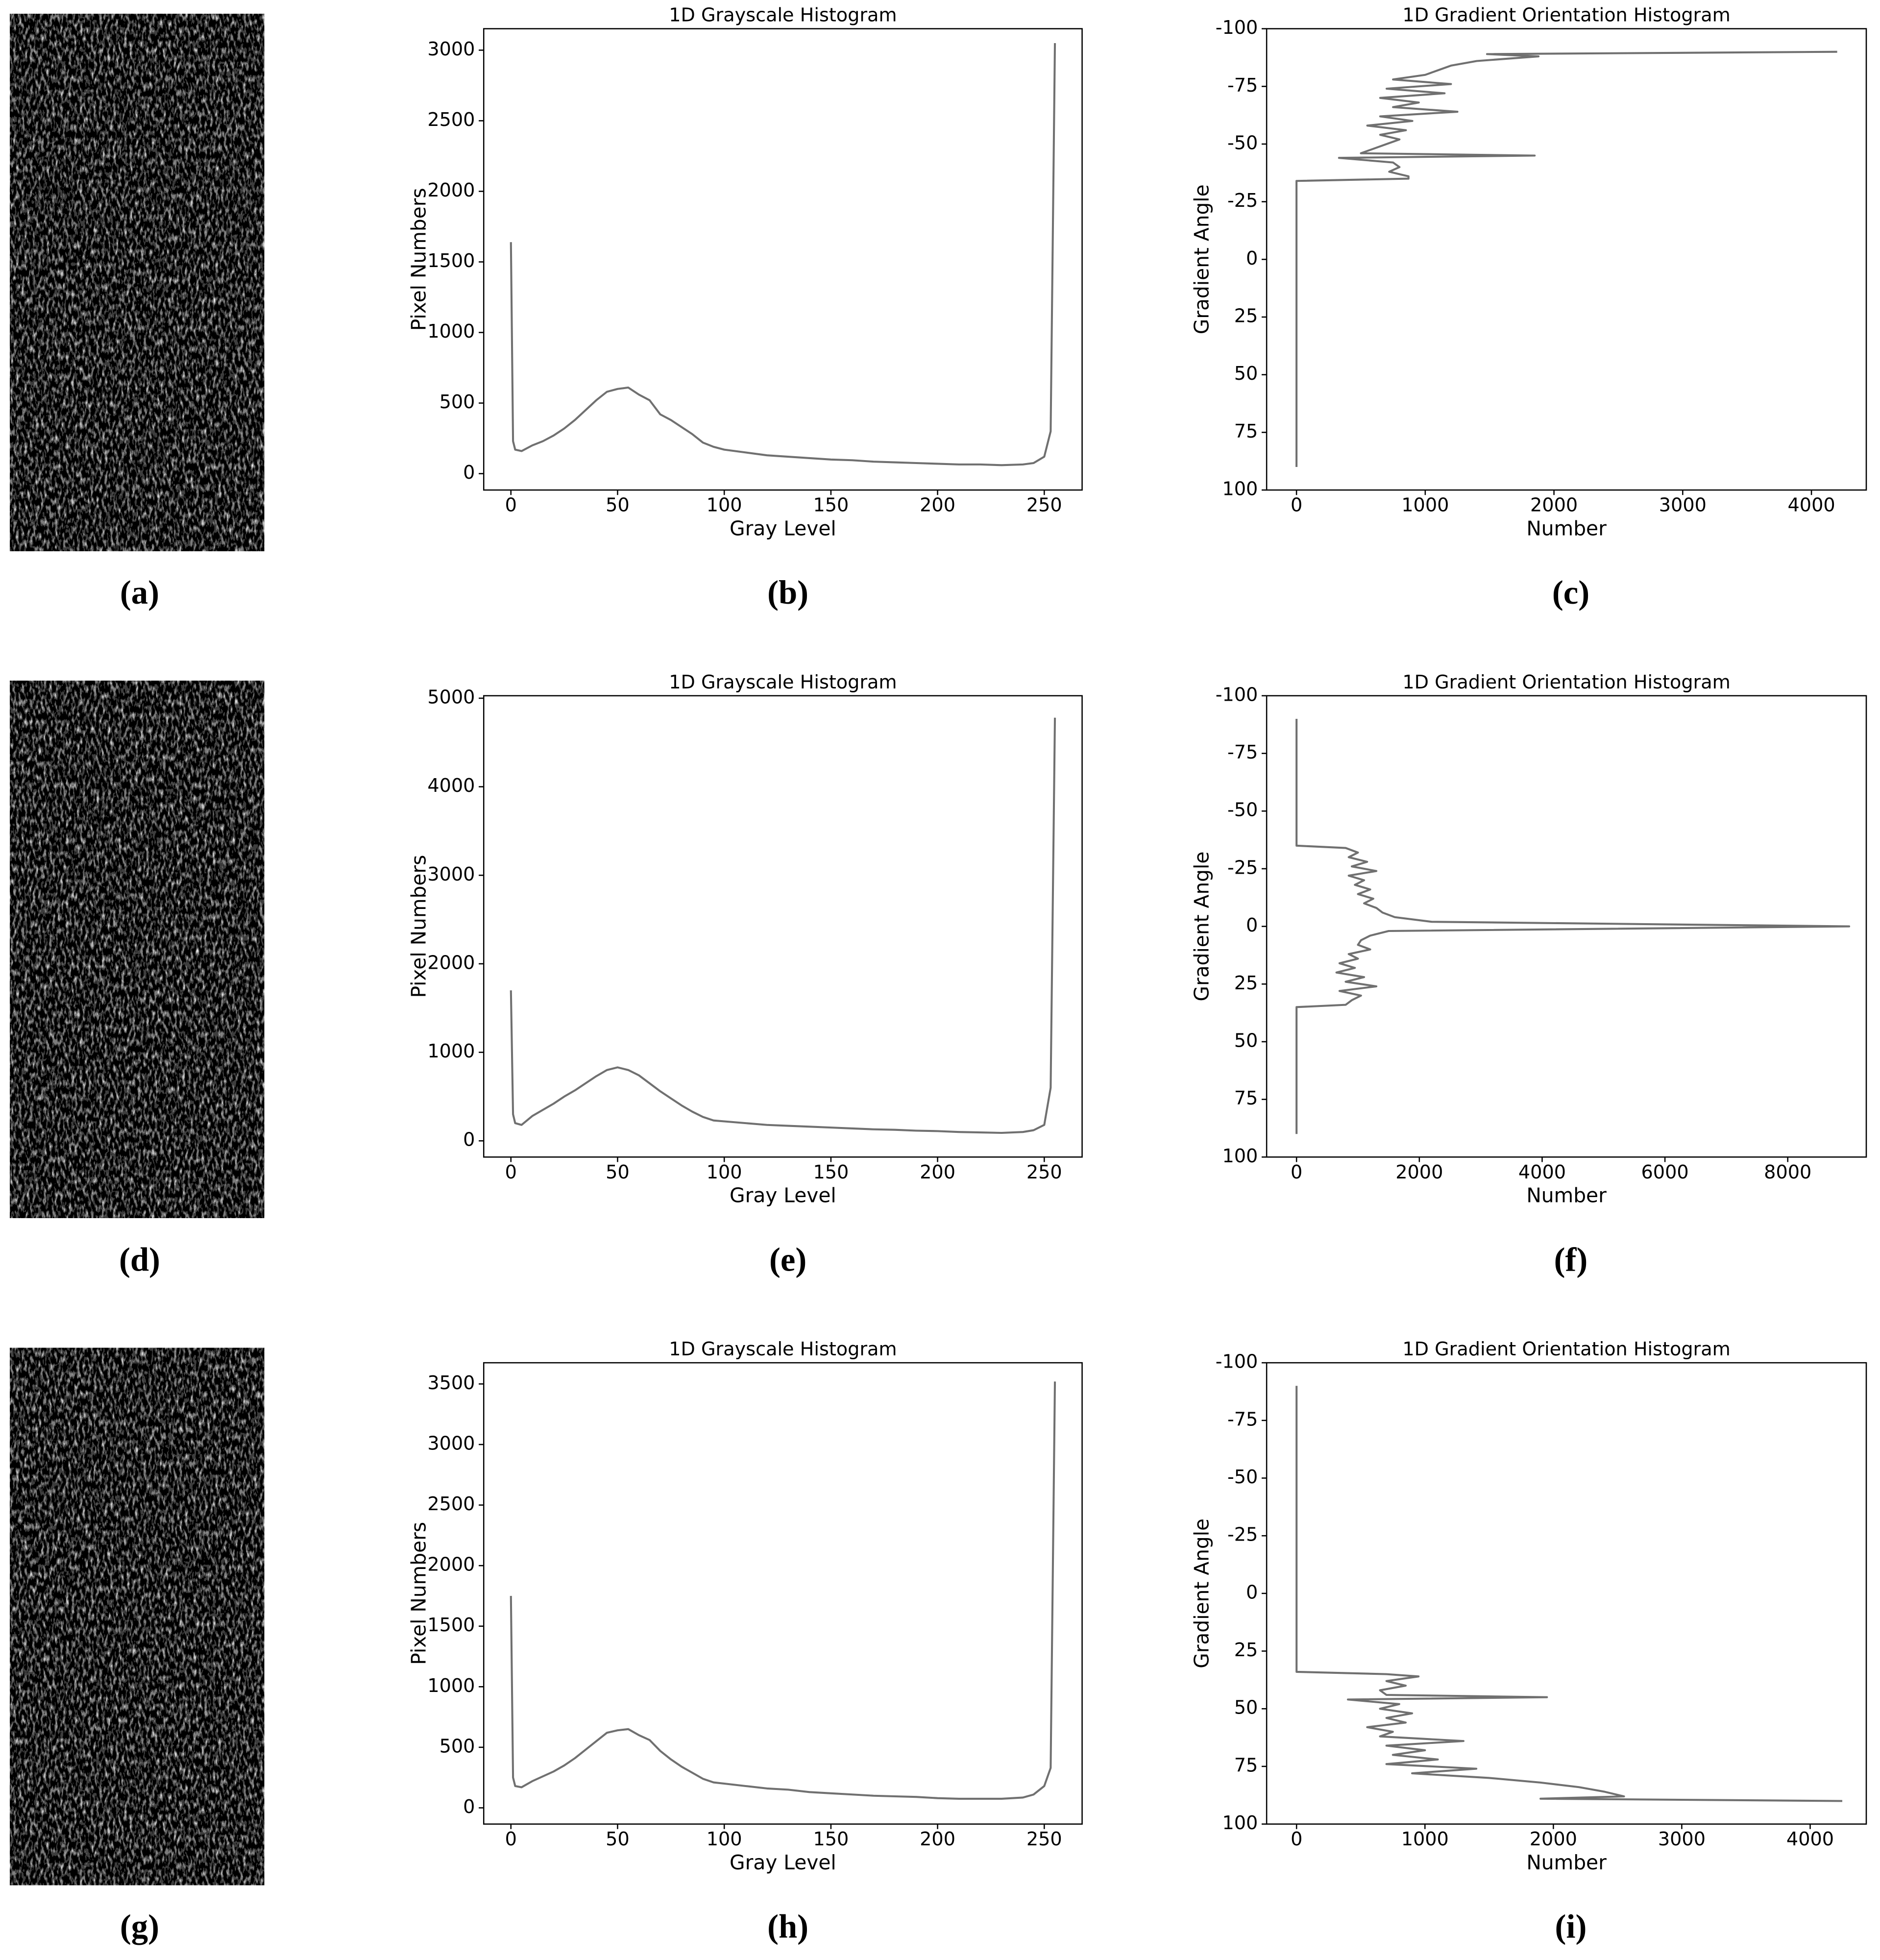 The image size is (1880, 1960). Describe the element at coordinates (1246, 1040) in the screenshot. I see `y-tick-label: 50` at that location.